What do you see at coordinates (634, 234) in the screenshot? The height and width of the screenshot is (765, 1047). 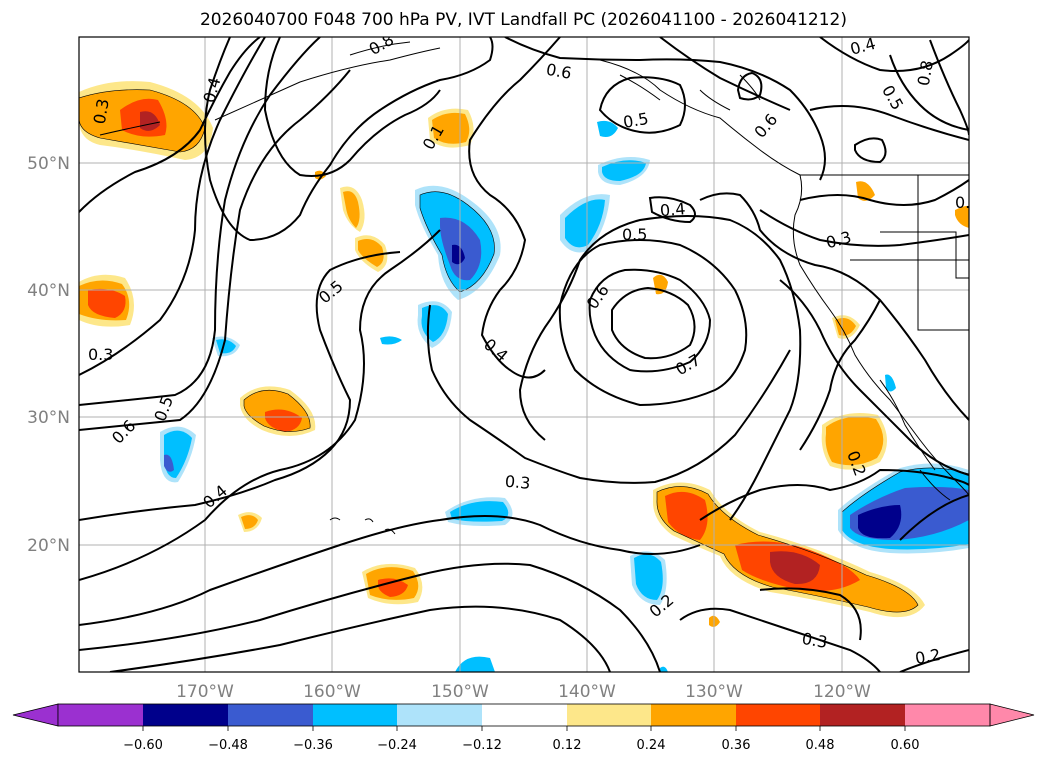 I see `contour-label: 0.5` at bounding box center [634, 234].